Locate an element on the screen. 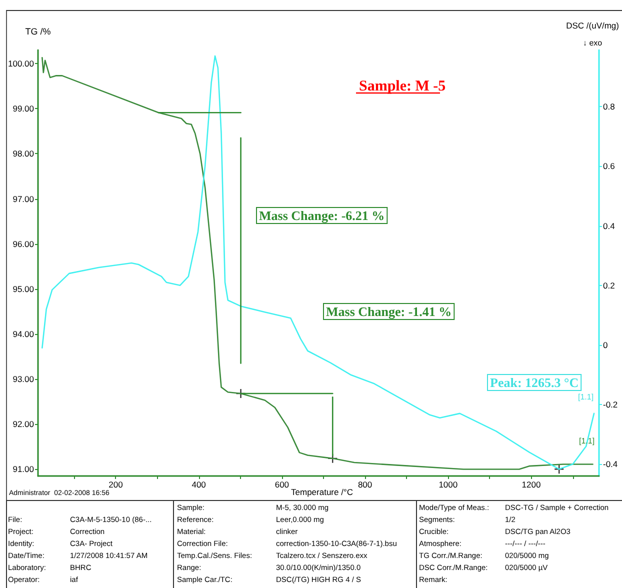 This screenshot has width=622, height=588. x-tick-label: 800 is located at coordinates (365, 485).